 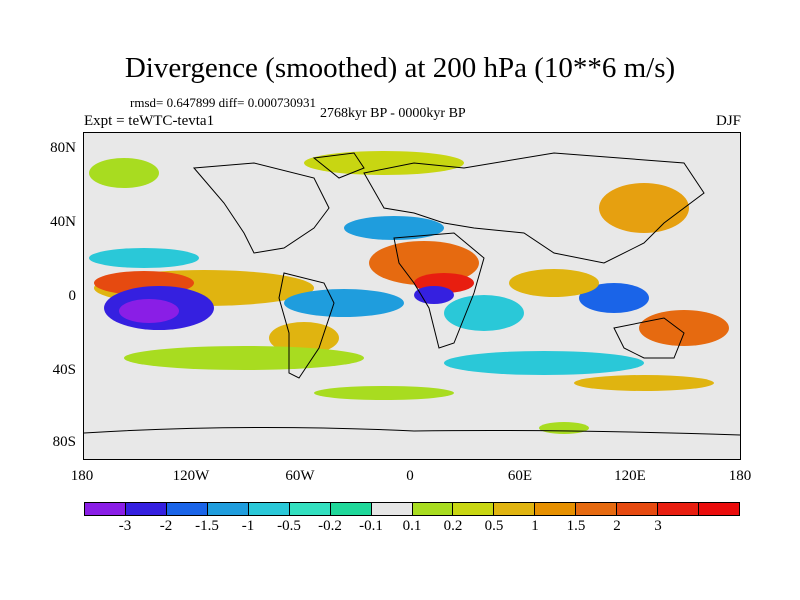 What do you see at coordinates (149, 121) in the screenshot?
I see `experiment-label: Expt = teWTC-tevta1` at bounding box center [149, 121].